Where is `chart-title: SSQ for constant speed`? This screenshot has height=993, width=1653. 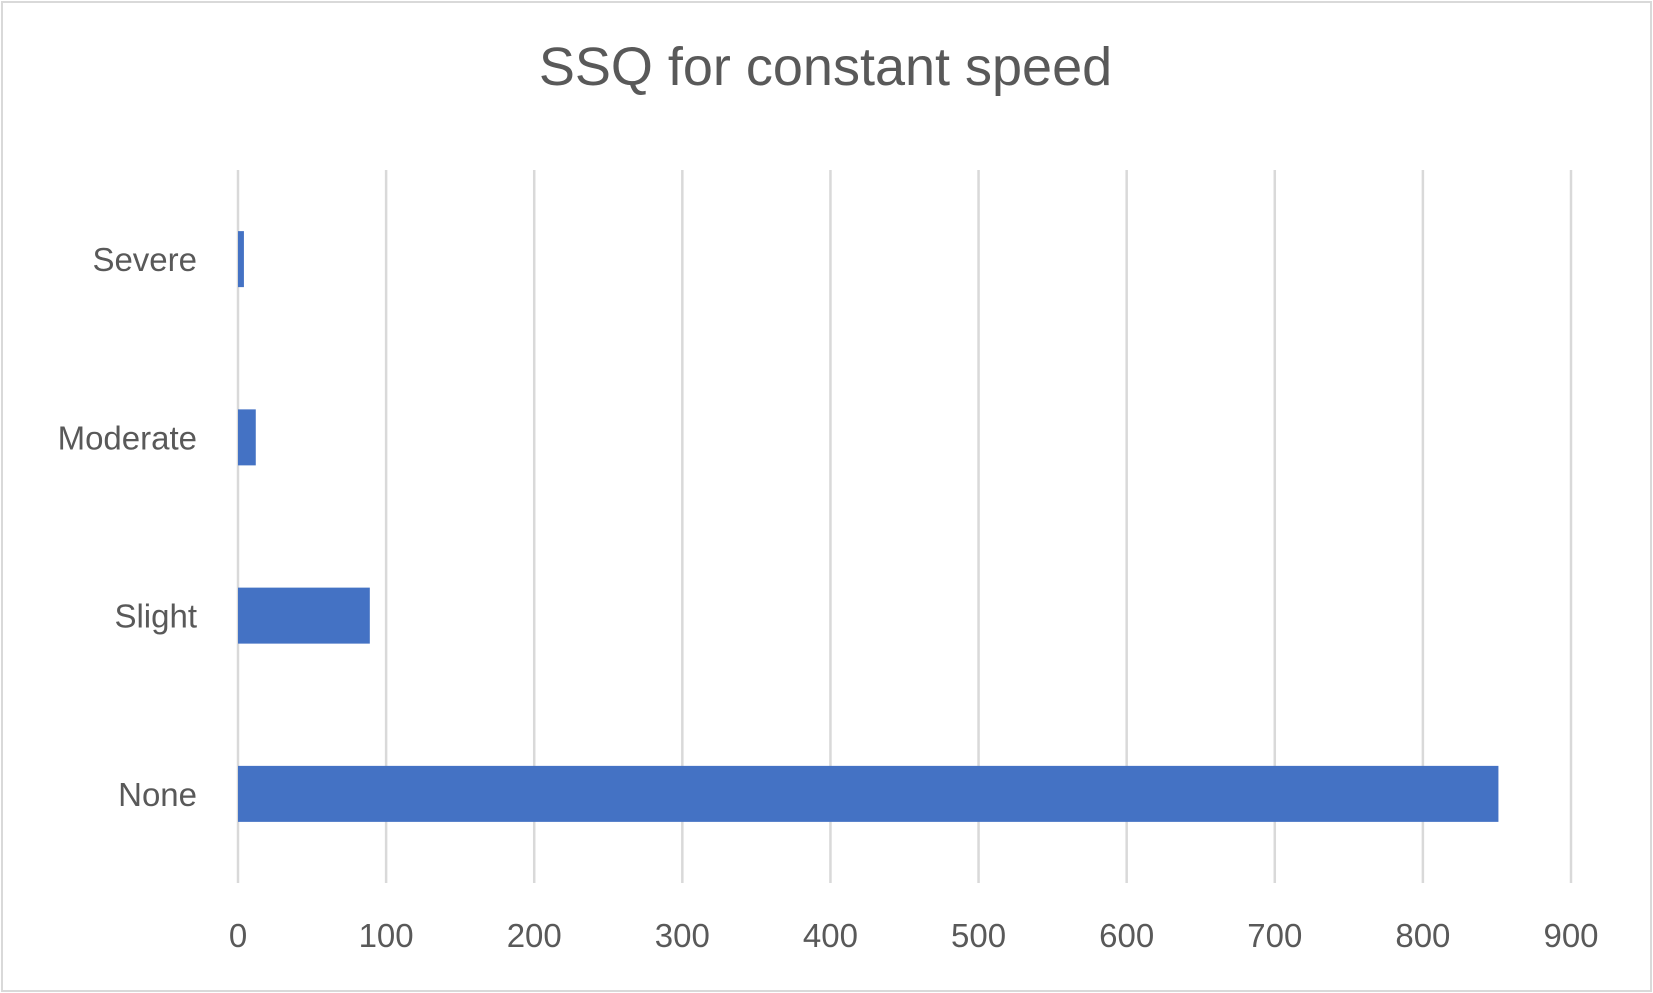
chart-title: SSQ for constant speed is located at coordinates (825, 67).